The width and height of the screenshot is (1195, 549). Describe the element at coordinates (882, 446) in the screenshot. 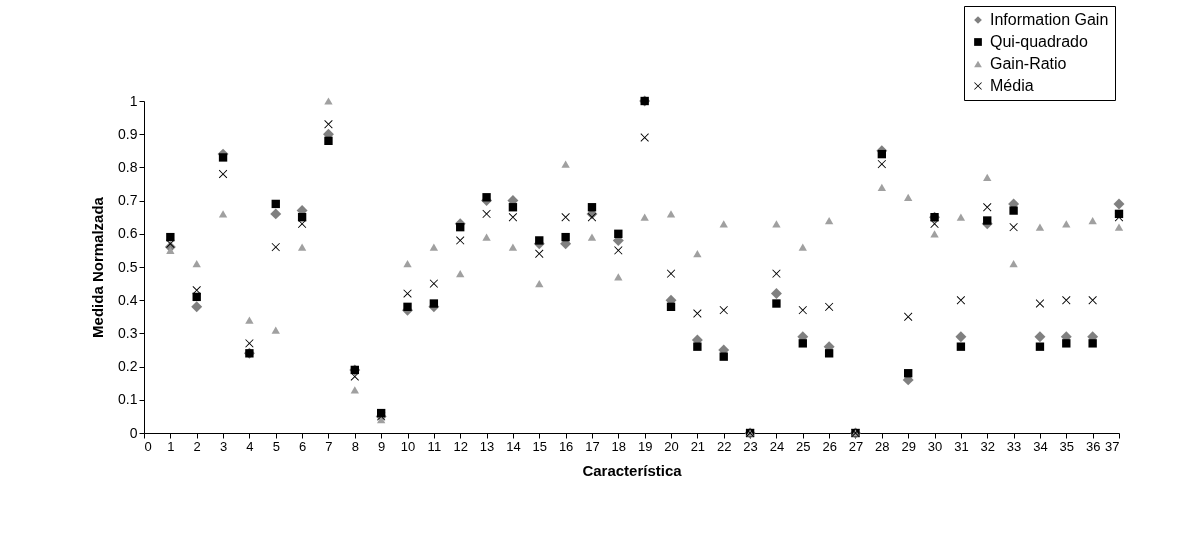

I see `x-tick-label: 28` at that location.